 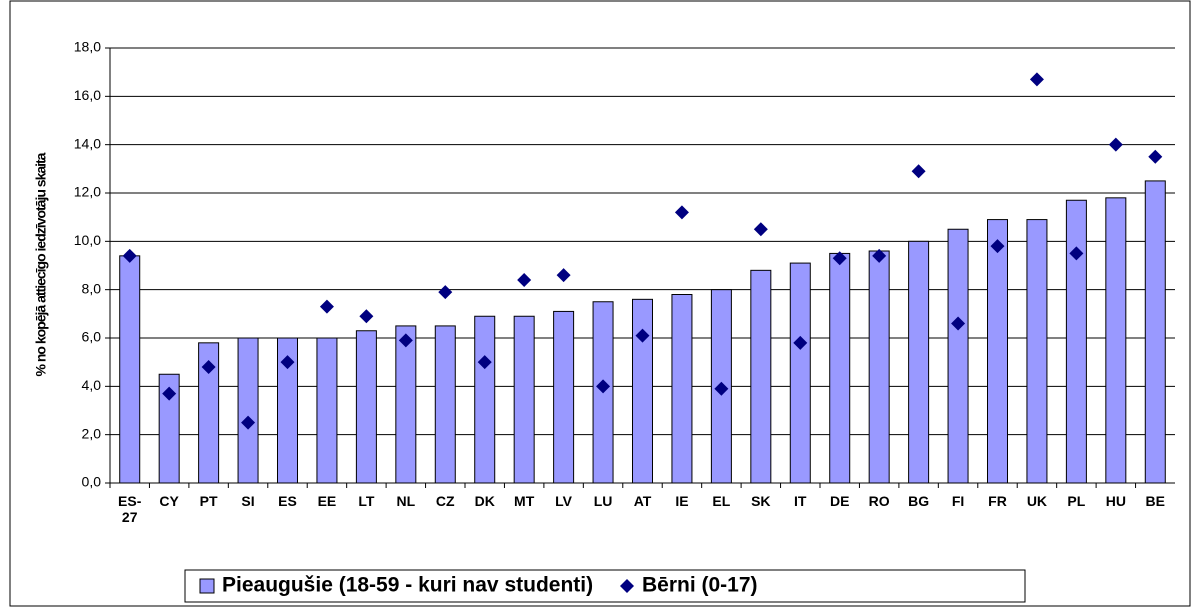 What do you see at coordinates (87, 143) in the screenshot?
I see `y-tick-label: 14,0` at bounding box center [87, 143].